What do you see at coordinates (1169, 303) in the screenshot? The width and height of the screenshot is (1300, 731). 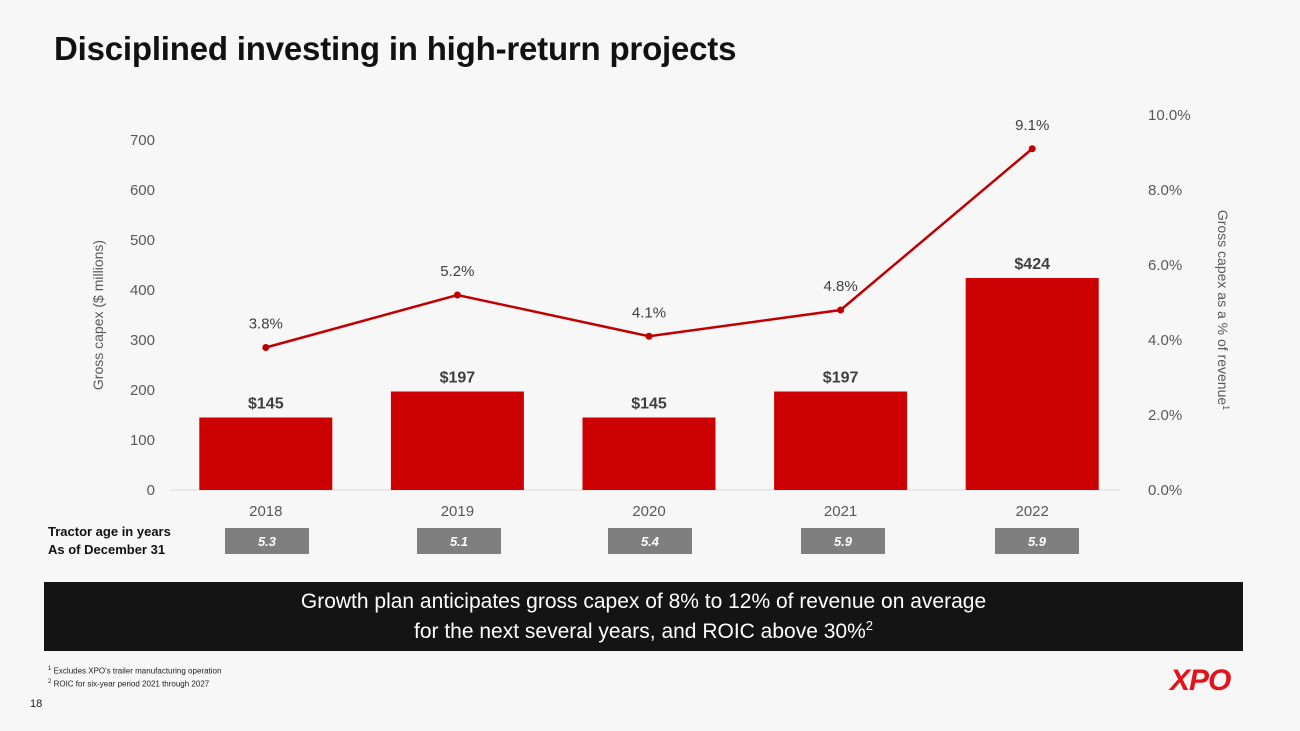 I see `right-axis-ticks: 0.0% 2.0% 4.0% 6.0% 8.0% 10.0%` at bounding box center [1169, 303].